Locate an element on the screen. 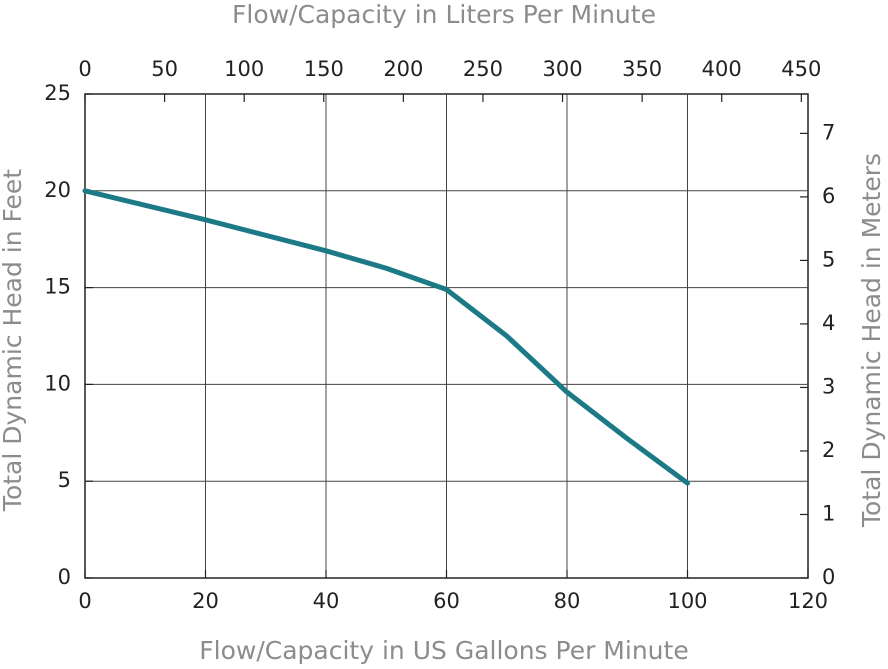 The image size is (888, 669). x2-tick-label: 350 is located at coordinates (642, 69).